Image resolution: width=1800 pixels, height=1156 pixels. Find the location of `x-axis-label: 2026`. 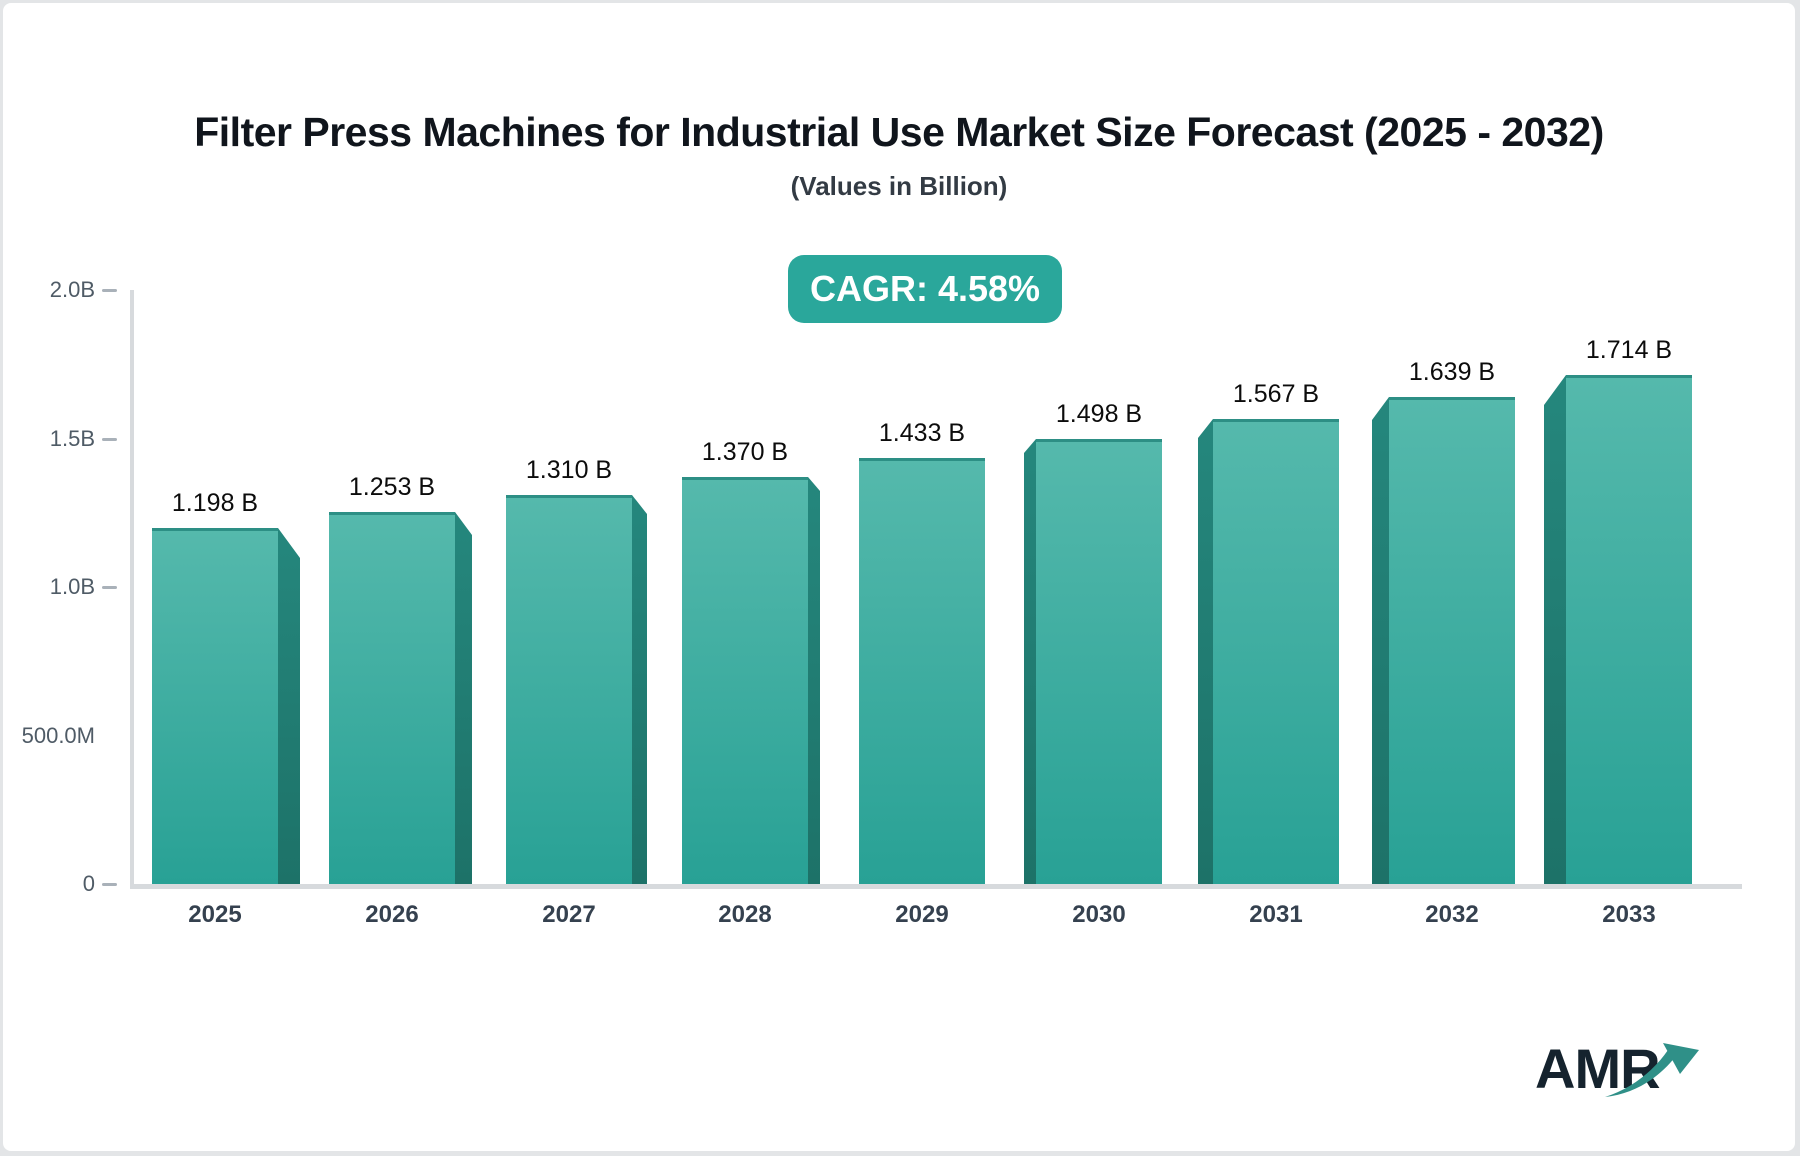

x-axis-label: 2026 is located at coordinates (392, 914).